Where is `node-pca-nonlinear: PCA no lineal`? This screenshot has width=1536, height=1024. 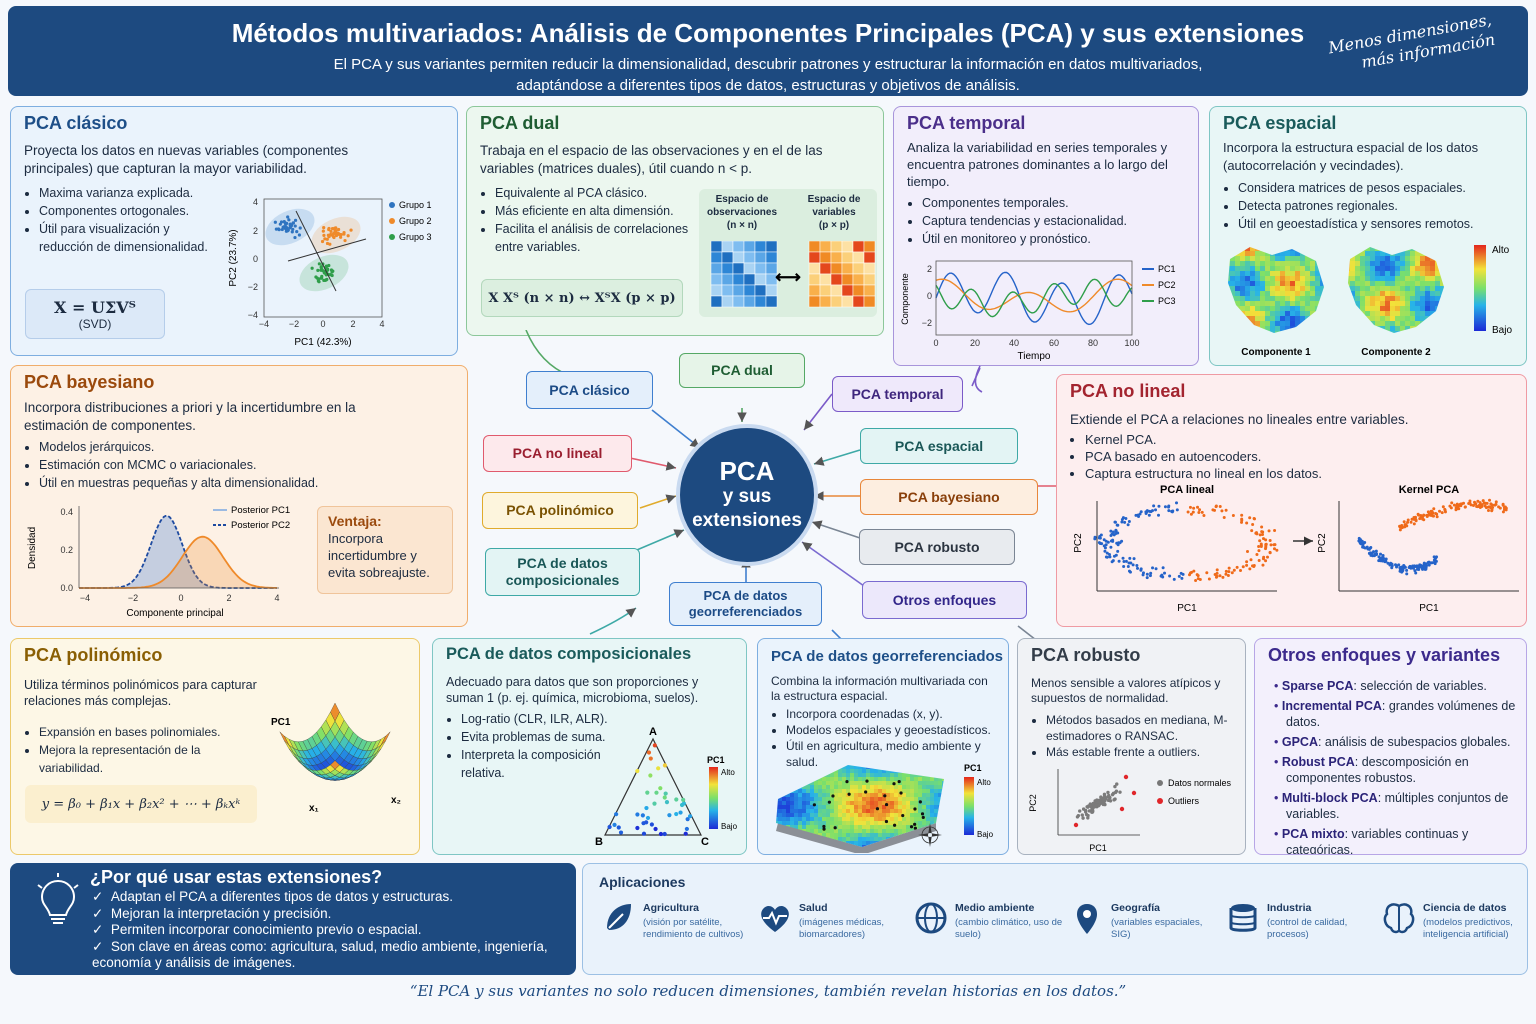
node-pca-nonlinear: PCA no lineal is located at coordinates (557, 453).